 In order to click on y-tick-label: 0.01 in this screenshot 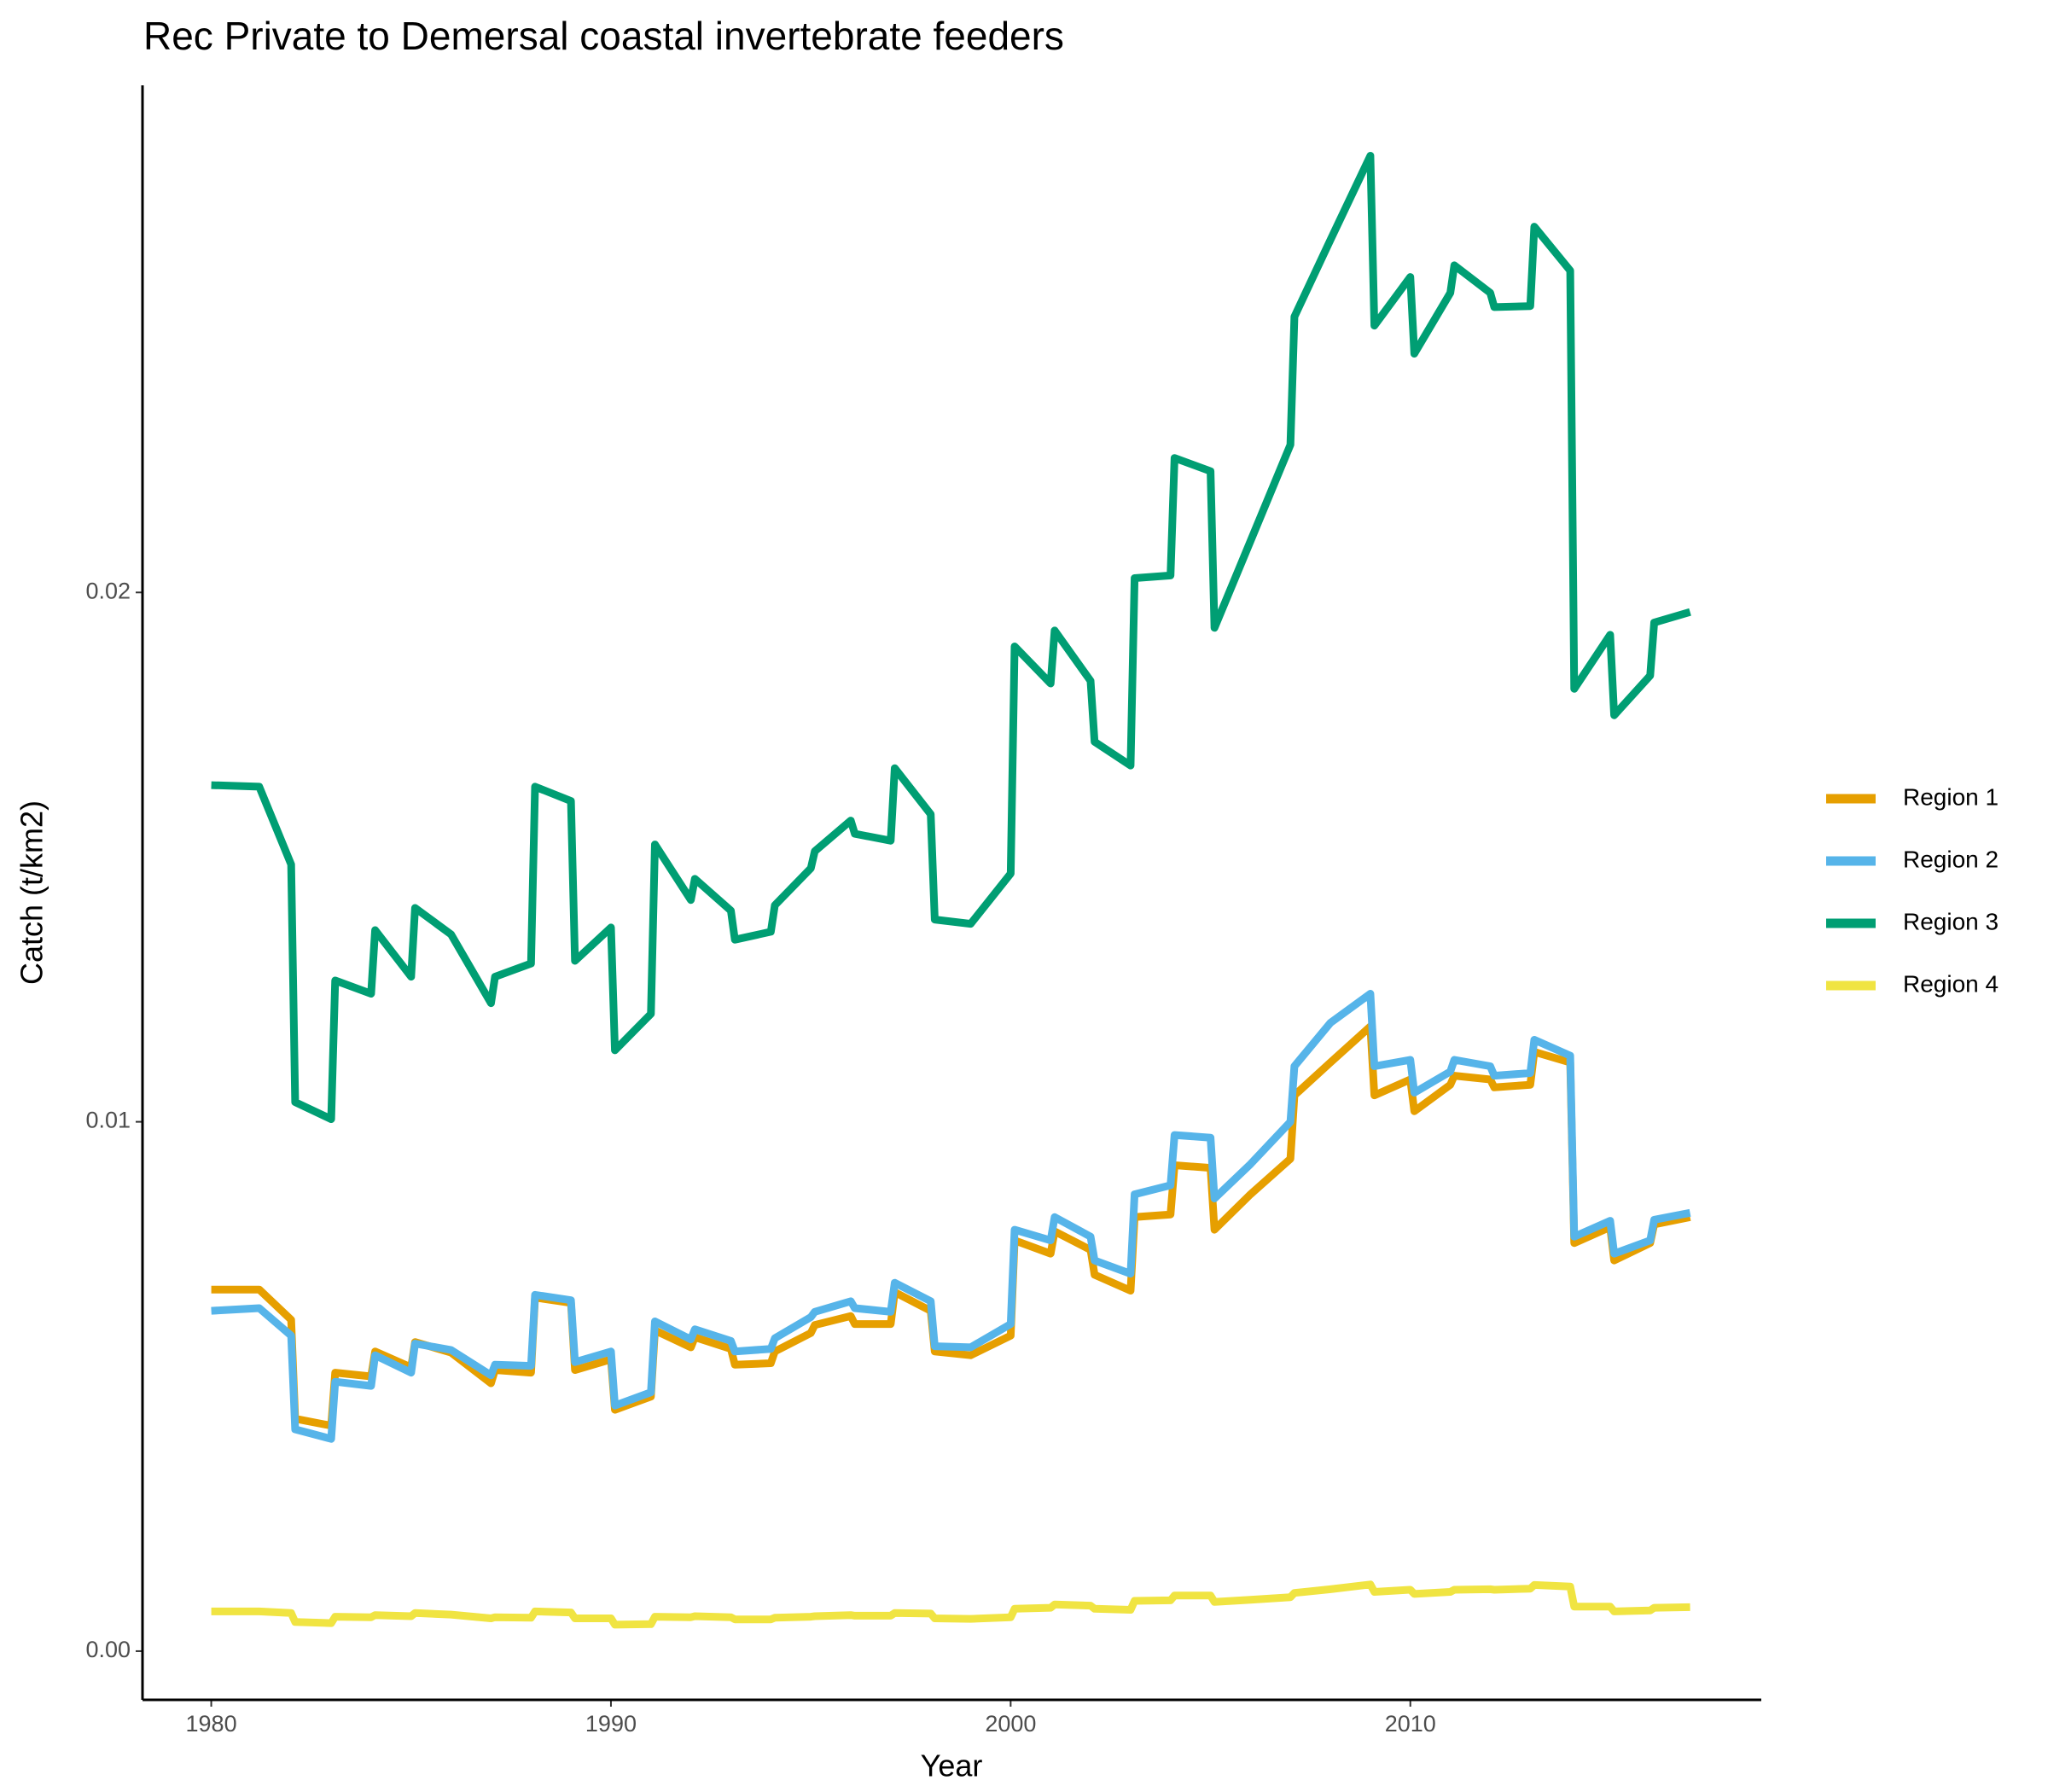, I will do `click(108, 1120)`.